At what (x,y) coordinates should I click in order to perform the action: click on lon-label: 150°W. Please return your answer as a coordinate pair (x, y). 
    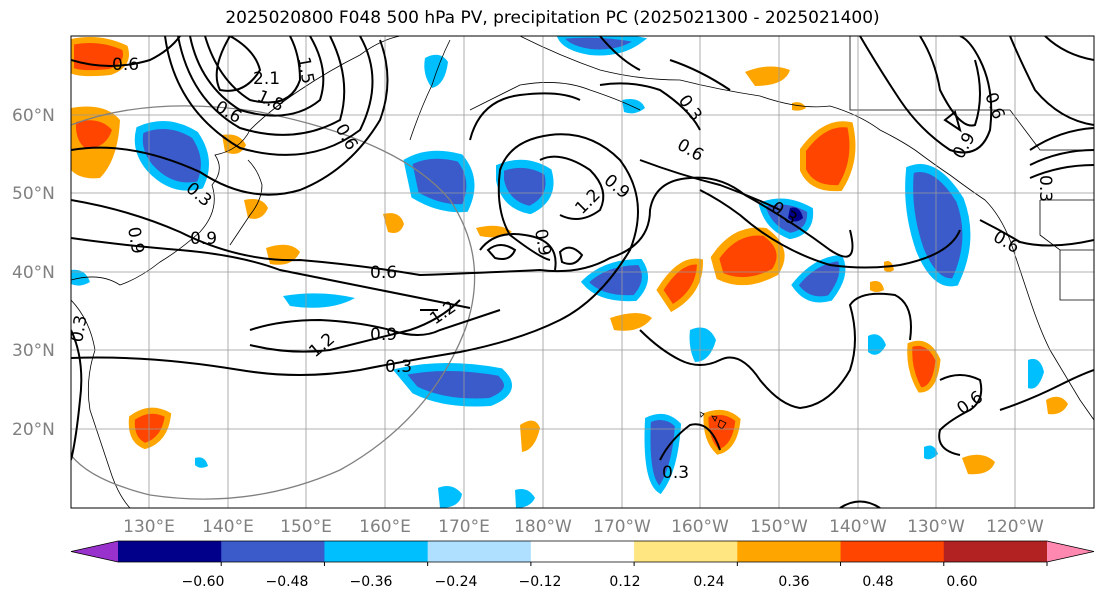
    Looking at the image, I should click on (779, 527).